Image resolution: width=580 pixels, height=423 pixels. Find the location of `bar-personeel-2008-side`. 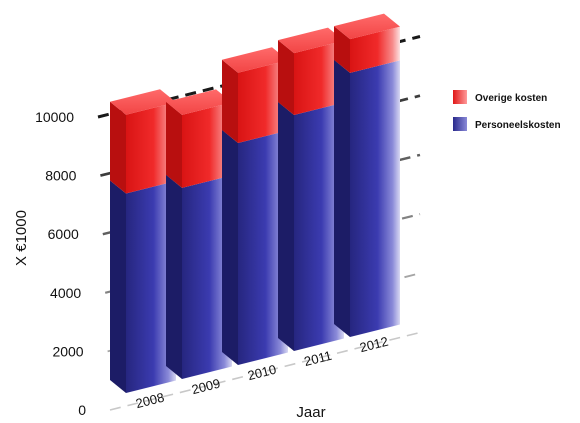

bar-personeel-2008-side is located at coordinates (118, 286).